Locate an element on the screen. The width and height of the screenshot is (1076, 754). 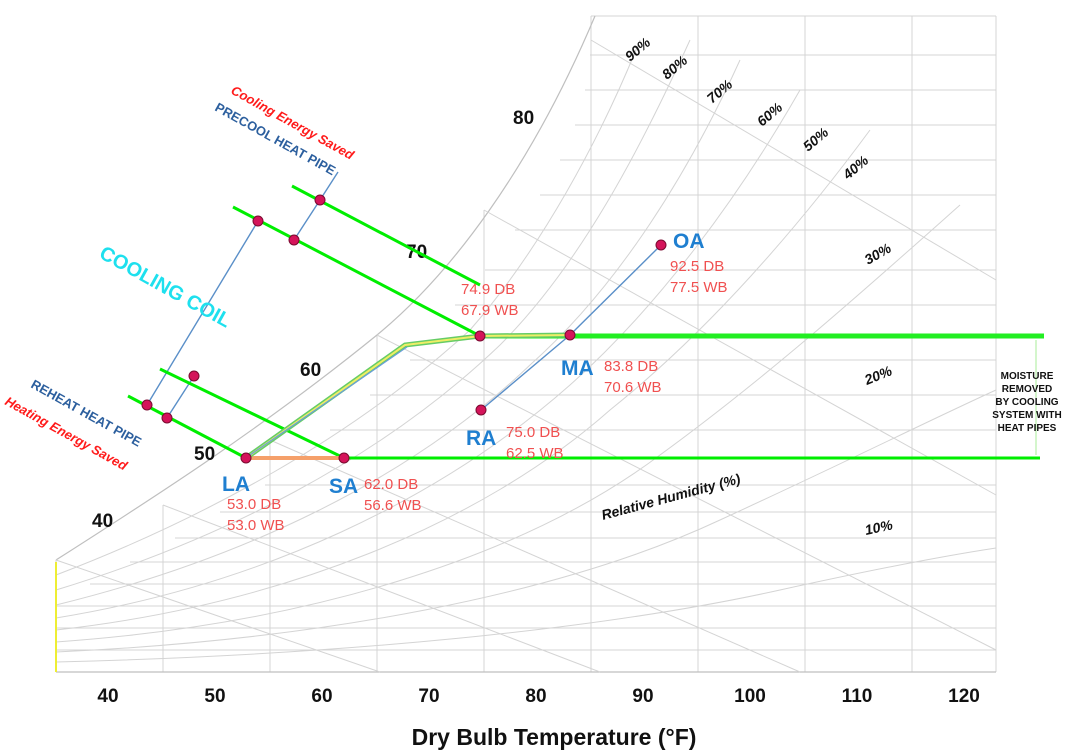
point-la-wb: 53.0 WB is located at coordinates (256, 525).